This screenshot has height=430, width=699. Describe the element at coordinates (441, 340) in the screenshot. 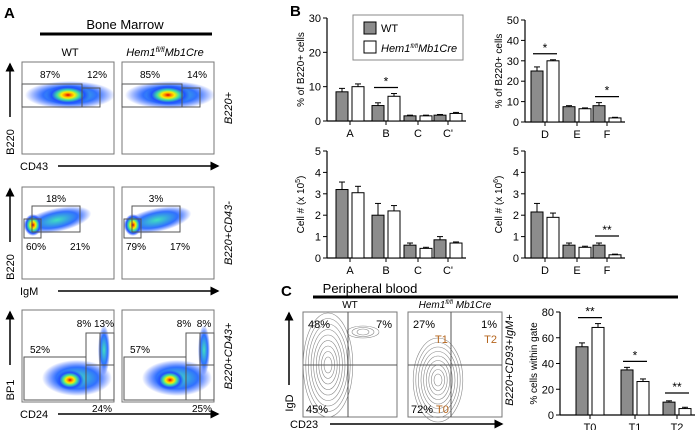

I see `gate-name: T1` at that location.